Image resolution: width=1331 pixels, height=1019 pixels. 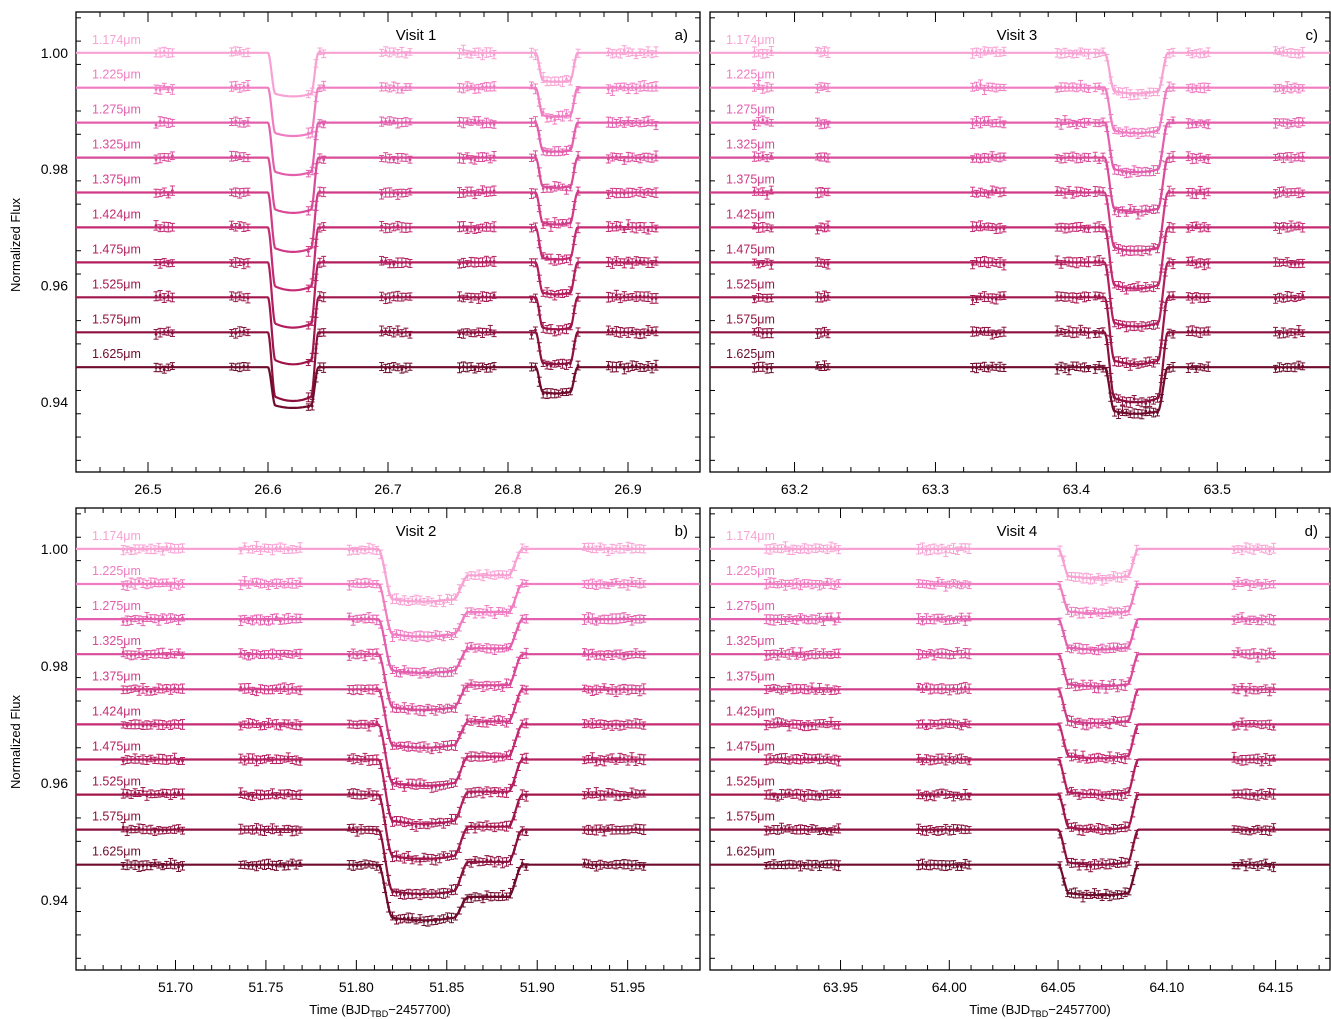 I want to click on wavelength-label: 1.424μm, so click(x=116, y=214).